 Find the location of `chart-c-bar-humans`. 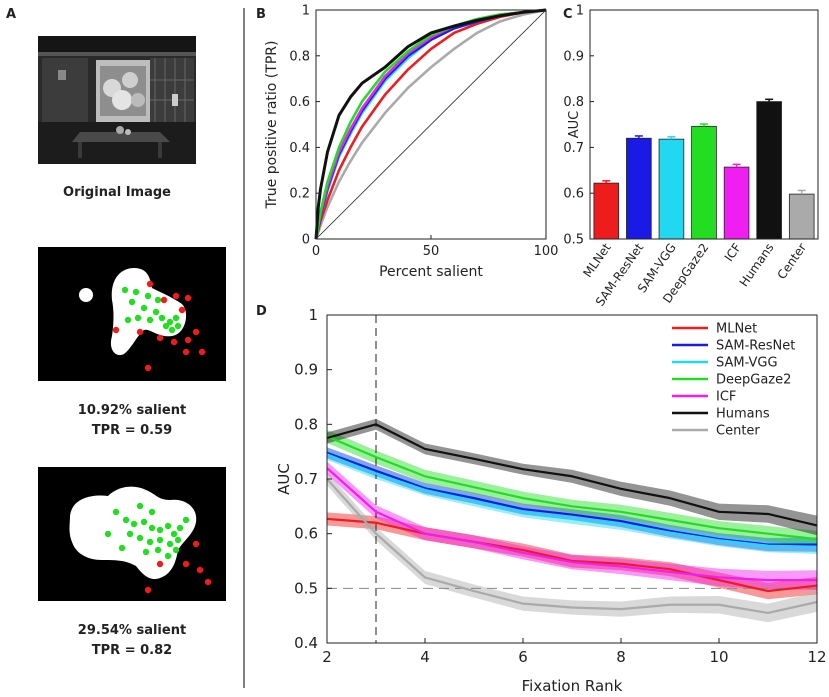

chart-c-bar-humans is located at coordinates (769, 170).